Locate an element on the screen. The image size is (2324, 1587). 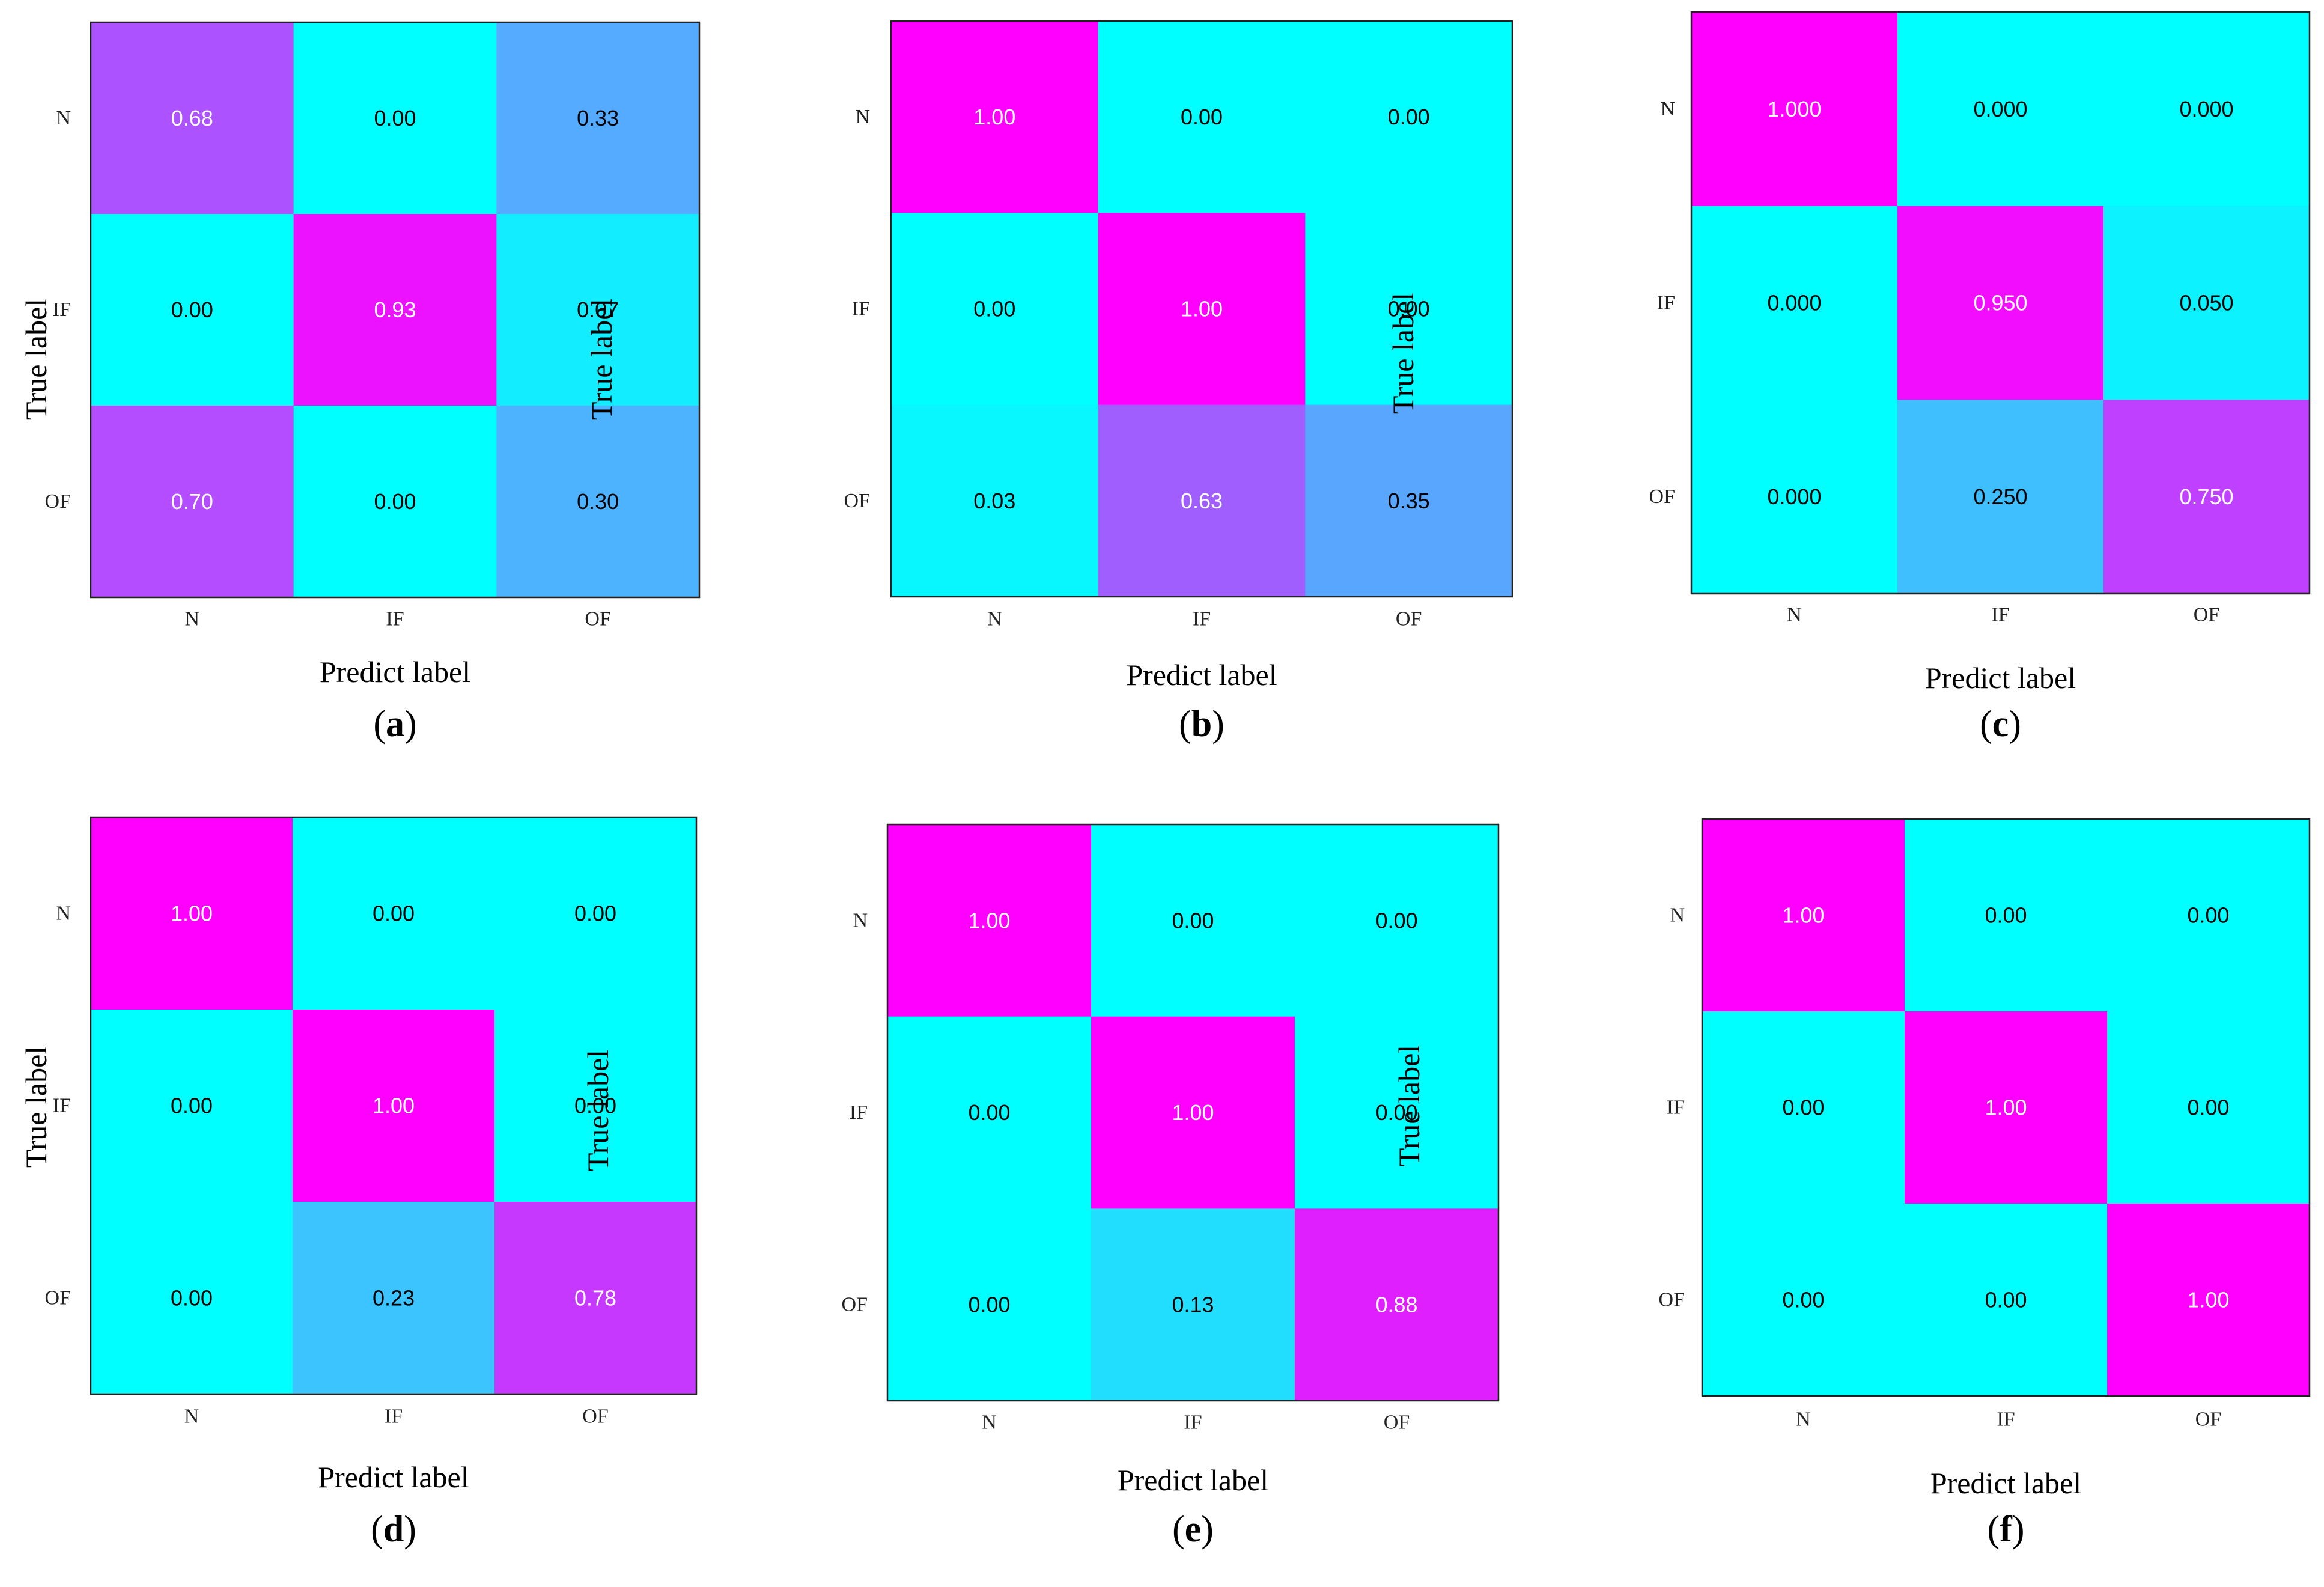
cell-value-label: 0.78 is located at coordinates (595, 1298).